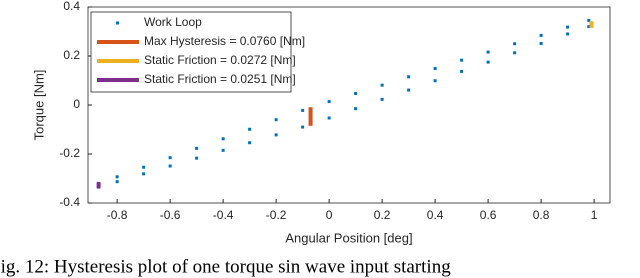  I want to click on x-axis-label: Angular Position [deg], so click(348, 237).